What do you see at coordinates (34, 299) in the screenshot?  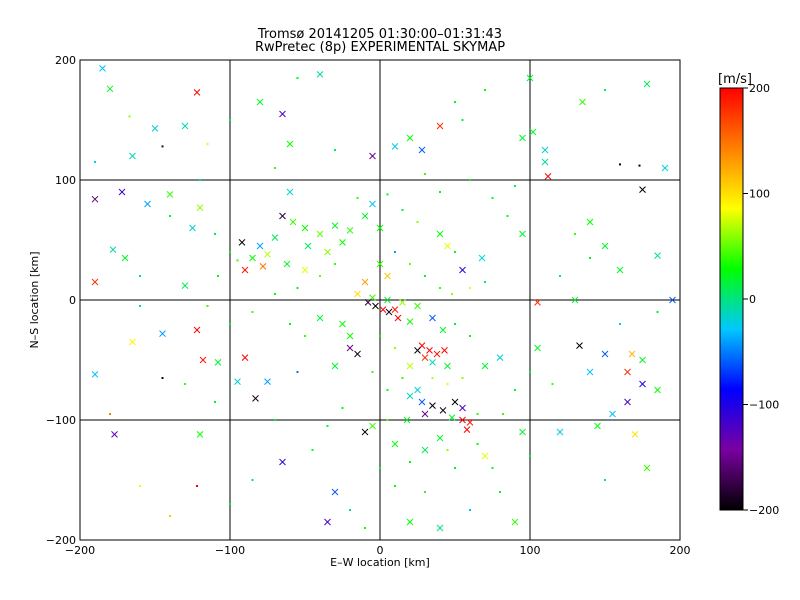 I see `y-axis-label: N–S location [km]` at bounding box center [34, 299].